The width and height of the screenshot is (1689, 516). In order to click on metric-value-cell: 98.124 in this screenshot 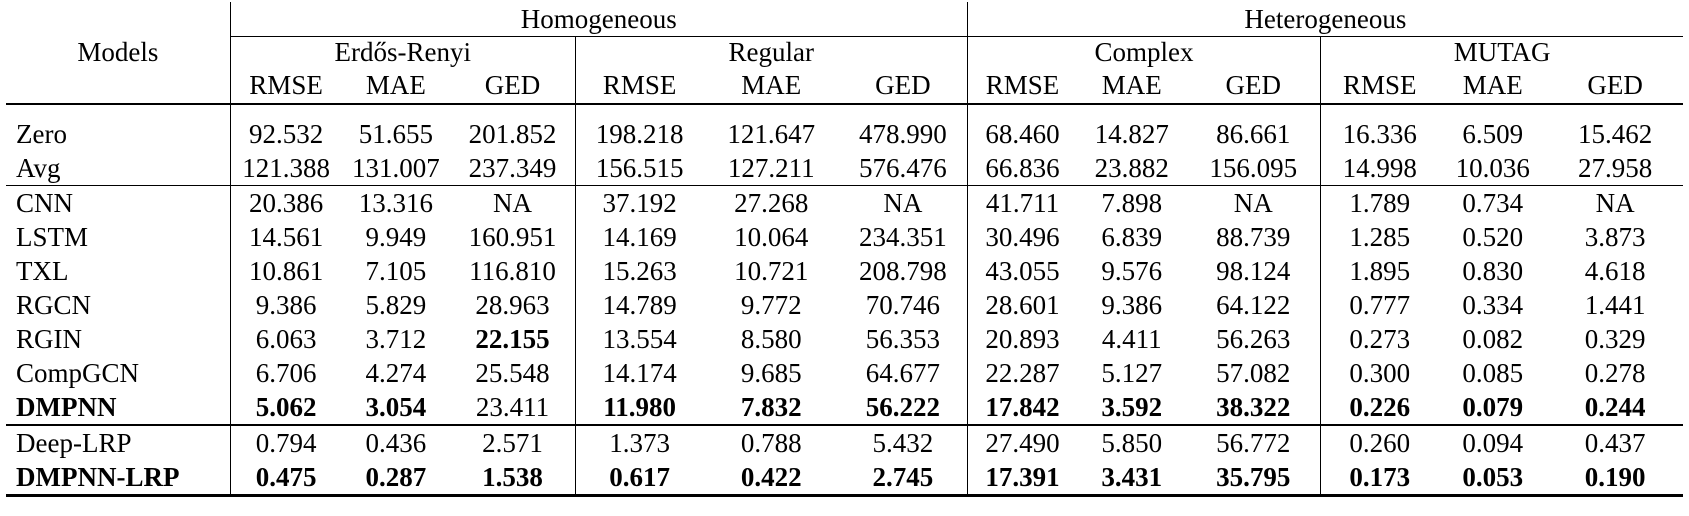, I will do `click(1254, 271)`.